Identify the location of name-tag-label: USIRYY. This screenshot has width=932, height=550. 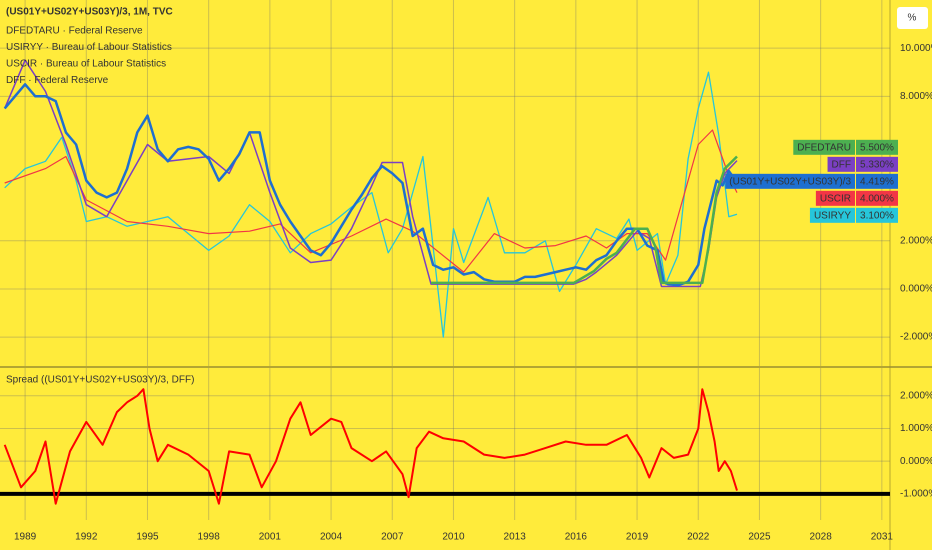
(832, 215).